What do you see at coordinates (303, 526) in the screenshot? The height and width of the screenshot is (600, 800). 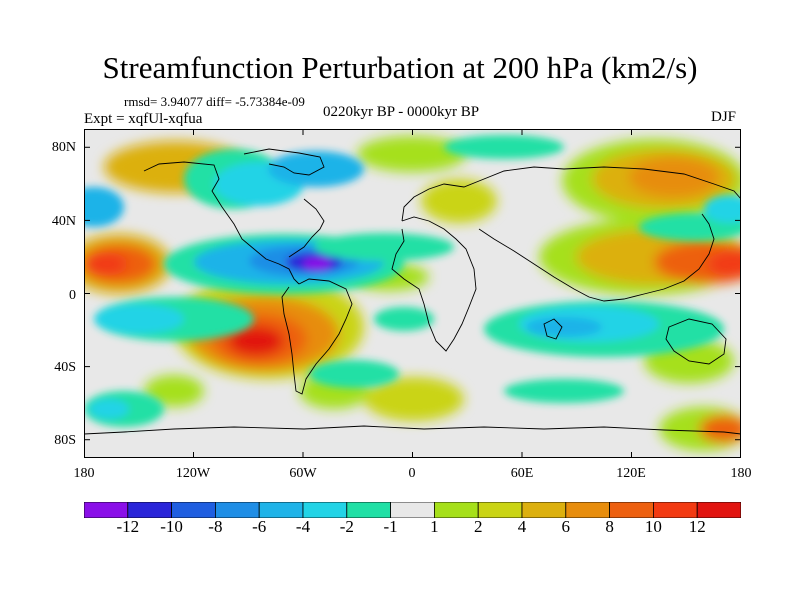 I see `colorbar-label: -4` at bounding box center [303, 526].